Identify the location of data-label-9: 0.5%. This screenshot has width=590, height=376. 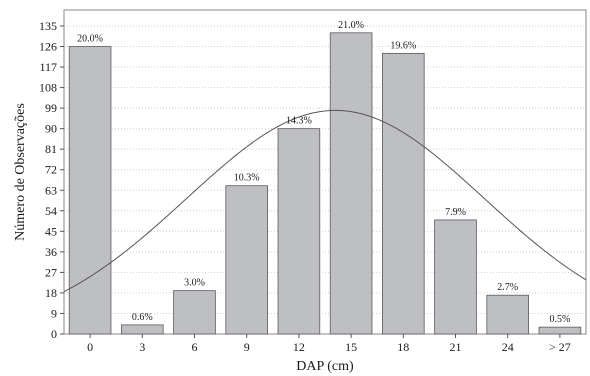
(559, 319).